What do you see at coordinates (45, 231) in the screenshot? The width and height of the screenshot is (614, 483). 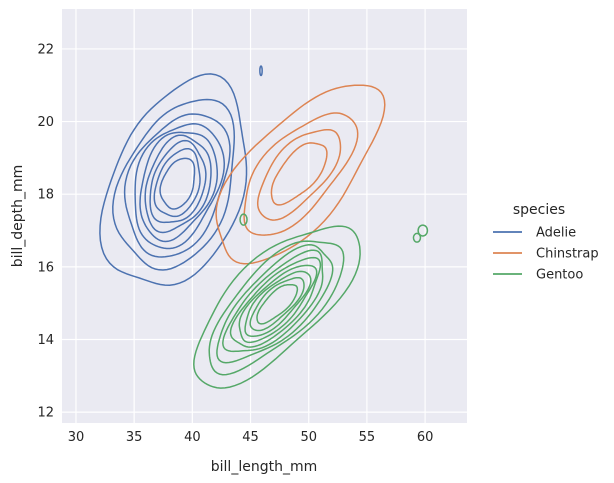 I see `y-tick-labels: 12 14 16 18 20 22` at bounding box center [45, 231].